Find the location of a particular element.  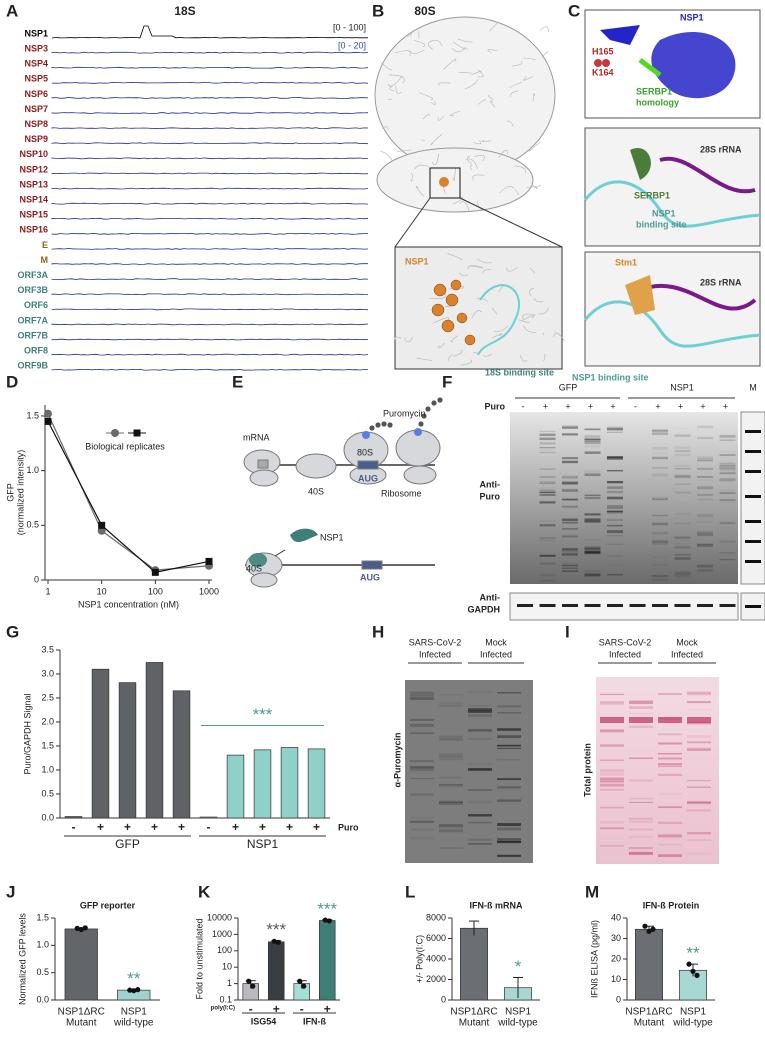

blot-label: Anti- is located at coordinates (490, 597).